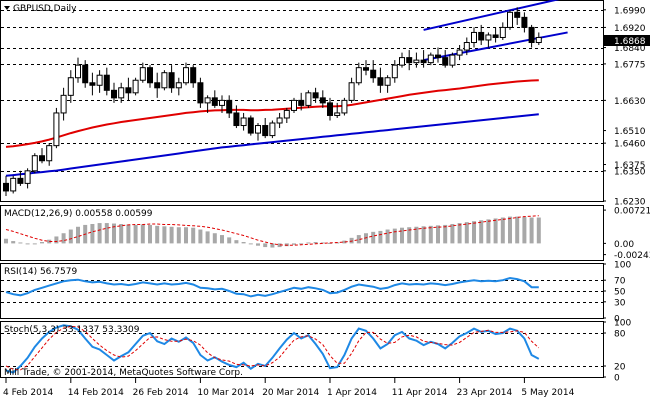 This screenshot has height=403, width=650. I want to click on price-axis-label: 1.6350, so click(630, 172).